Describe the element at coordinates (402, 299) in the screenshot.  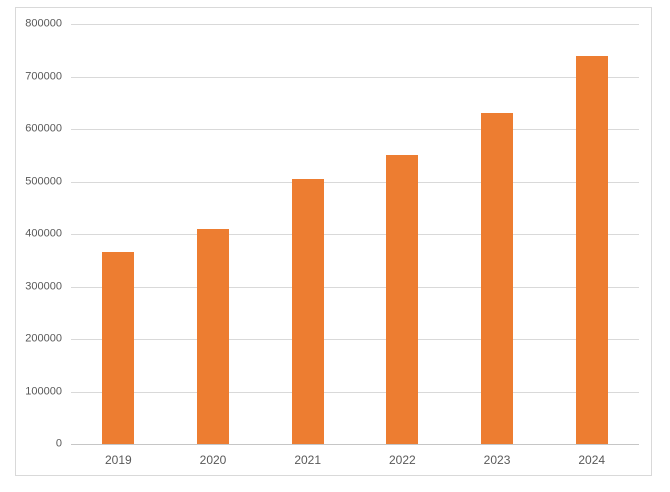
I see `bar-2022` at that location.